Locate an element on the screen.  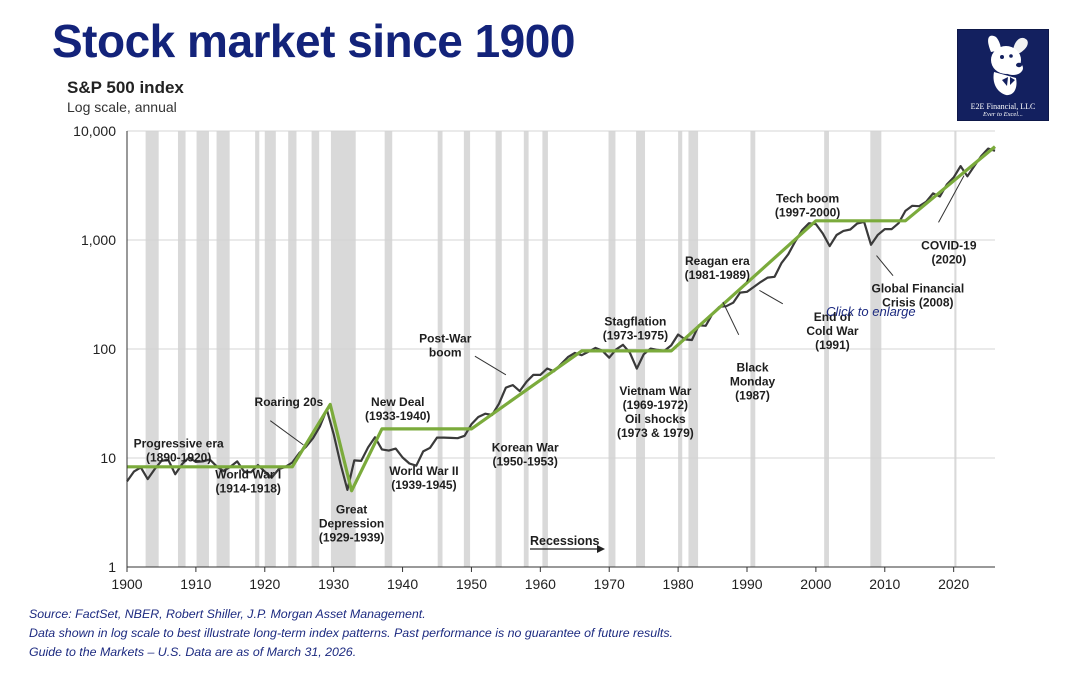
annotation-line: (1973 & 1979) is located at coordinates (655, 433).